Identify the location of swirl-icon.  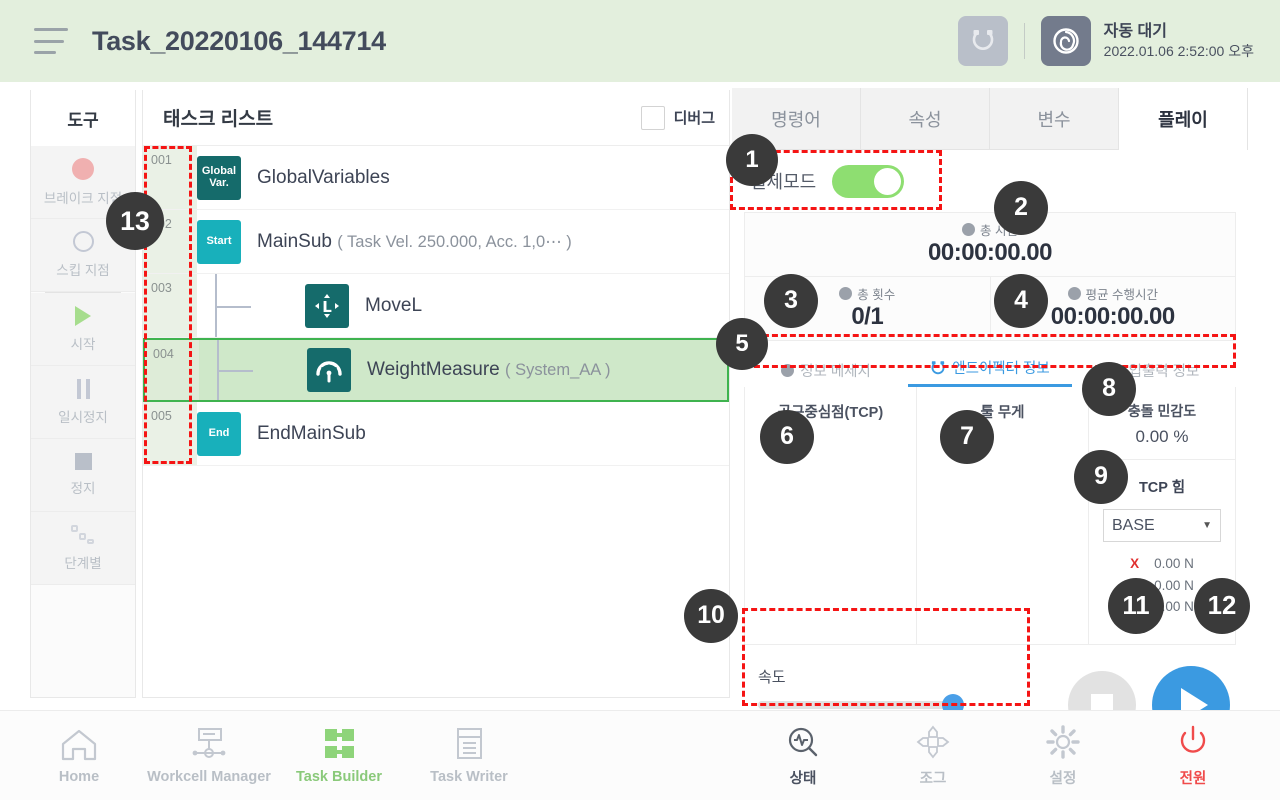
(1065, 41).